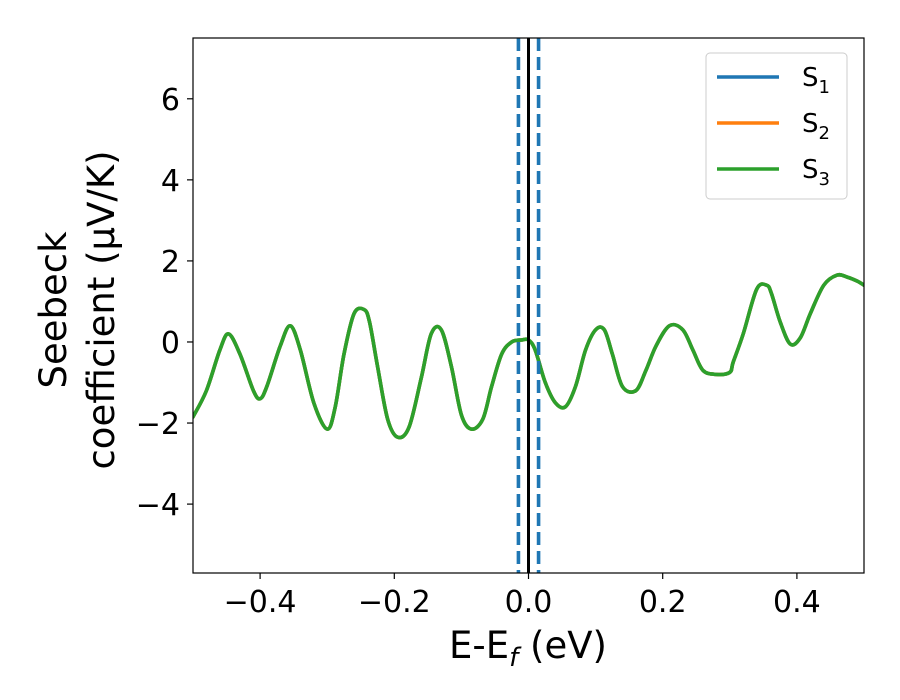 The width and height of the screenshot is (900, 700). Describe the element at coordinates (170, 100) in the screenshot. I see `y-tick-label: 6` at that location.